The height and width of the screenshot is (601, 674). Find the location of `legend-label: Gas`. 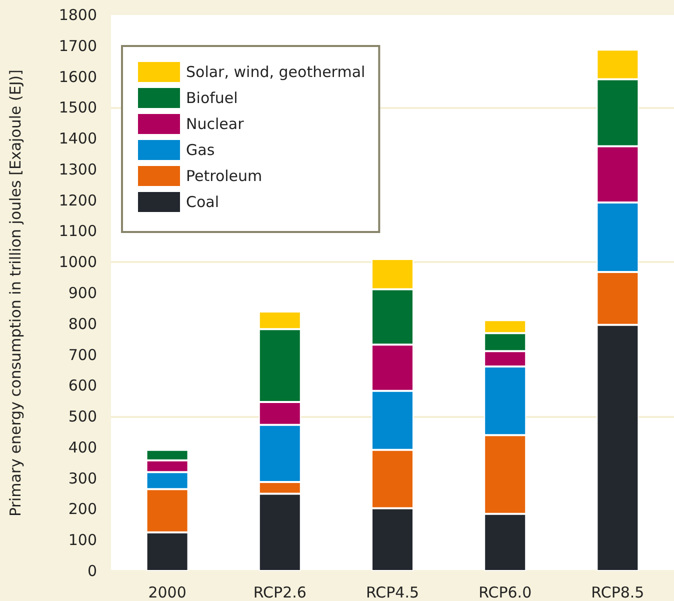

legend-label: Gas is located at coordinates (200, 150).